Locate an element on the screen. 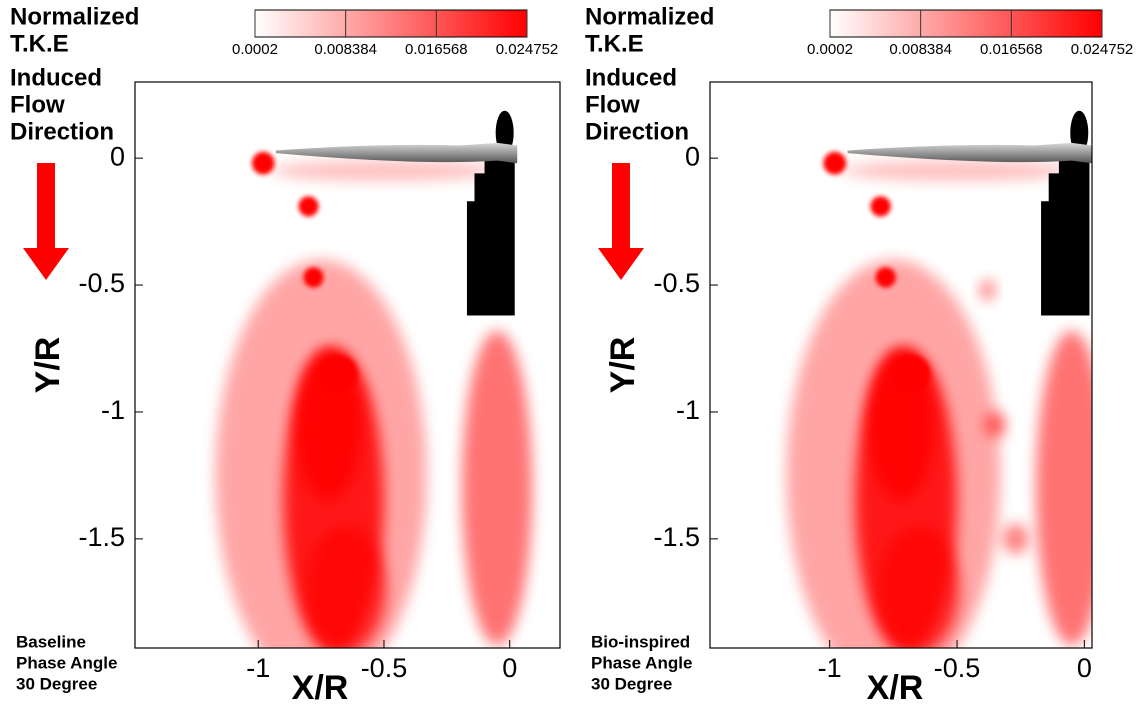 Image resolution: width=1140 pixels, height=713 pixels. case-label: Baseline is located at coordinates (51, 641).